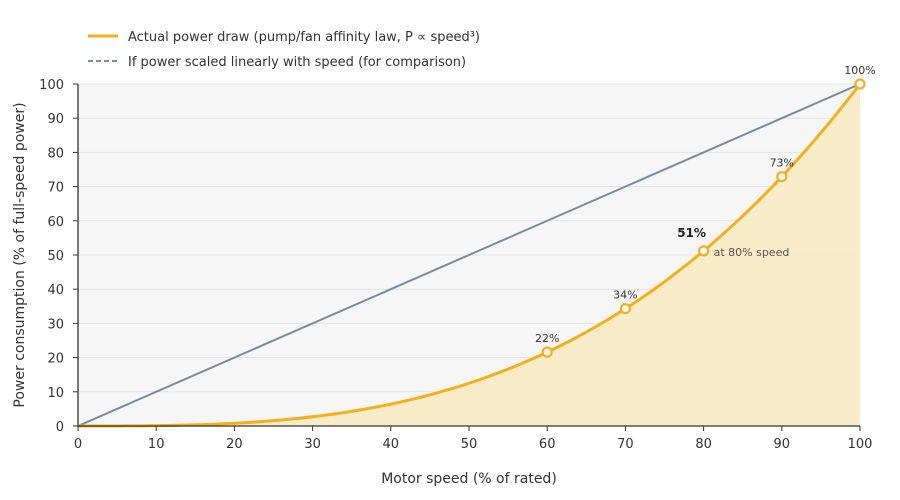 This screenshot has width=900, height=500. What do you see at coordinates (55, 119) in the screenshot?
I see `y-tick-label-90: 90` at bounding box center [55, 119].